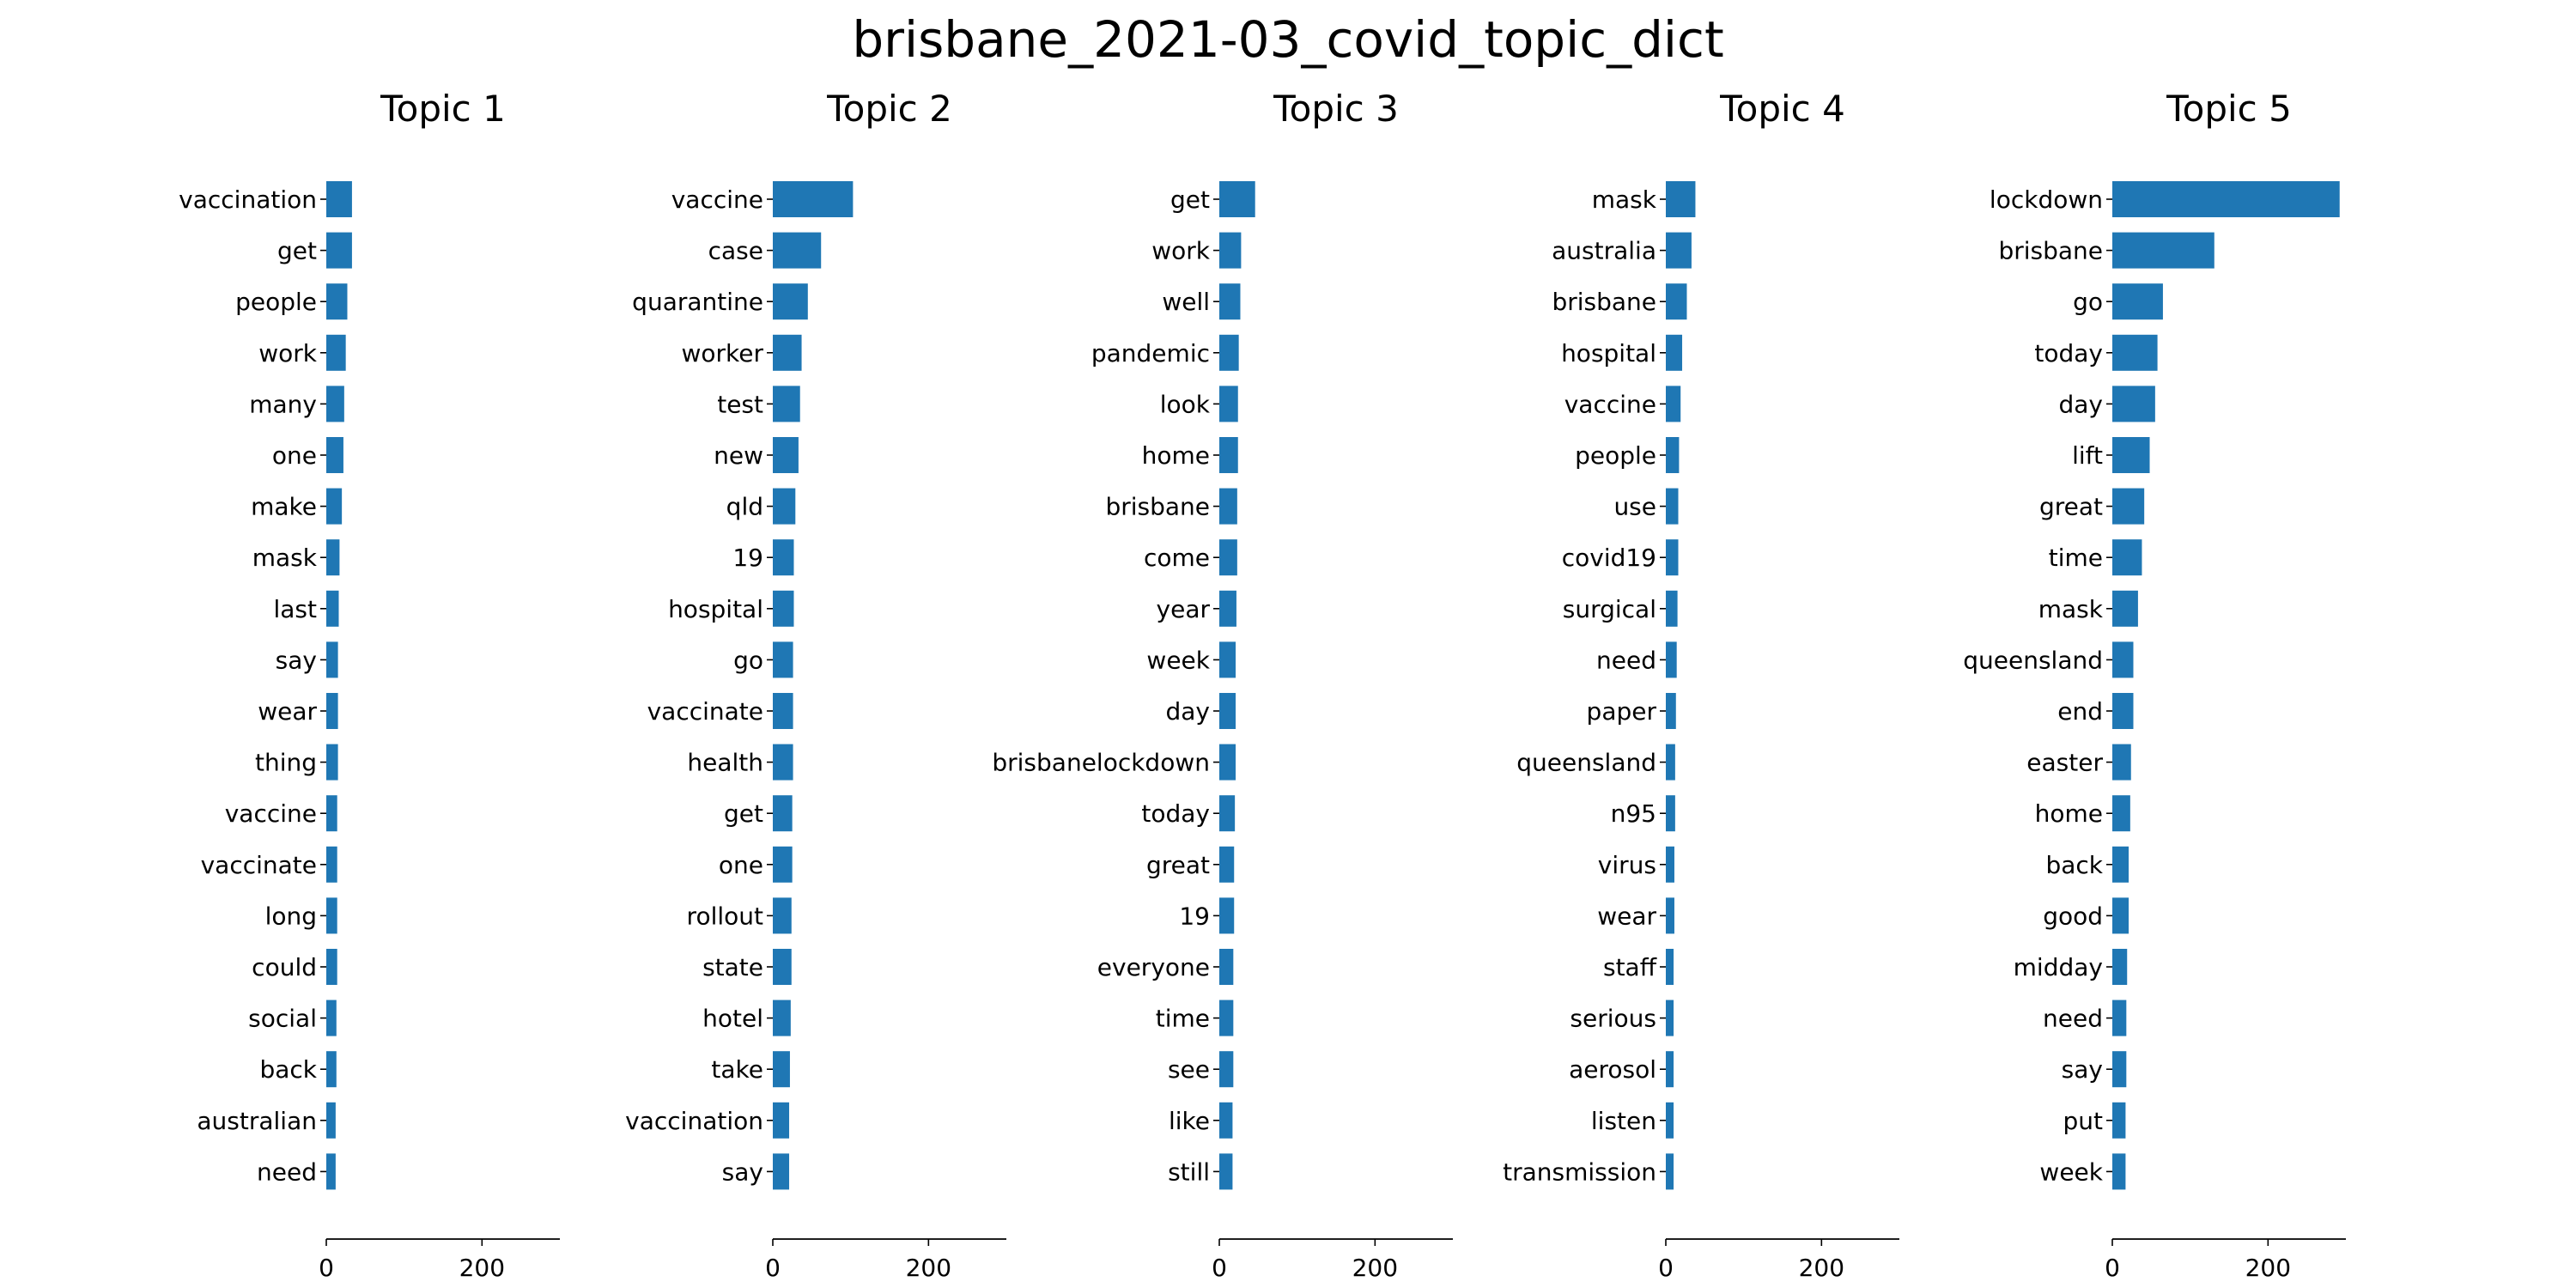 The width and height of the screenshot is (2576, 1288). What do you see at coordinates (335, 404) in the screenshot?
I see `bar-many` at bounding box center [335, 404].